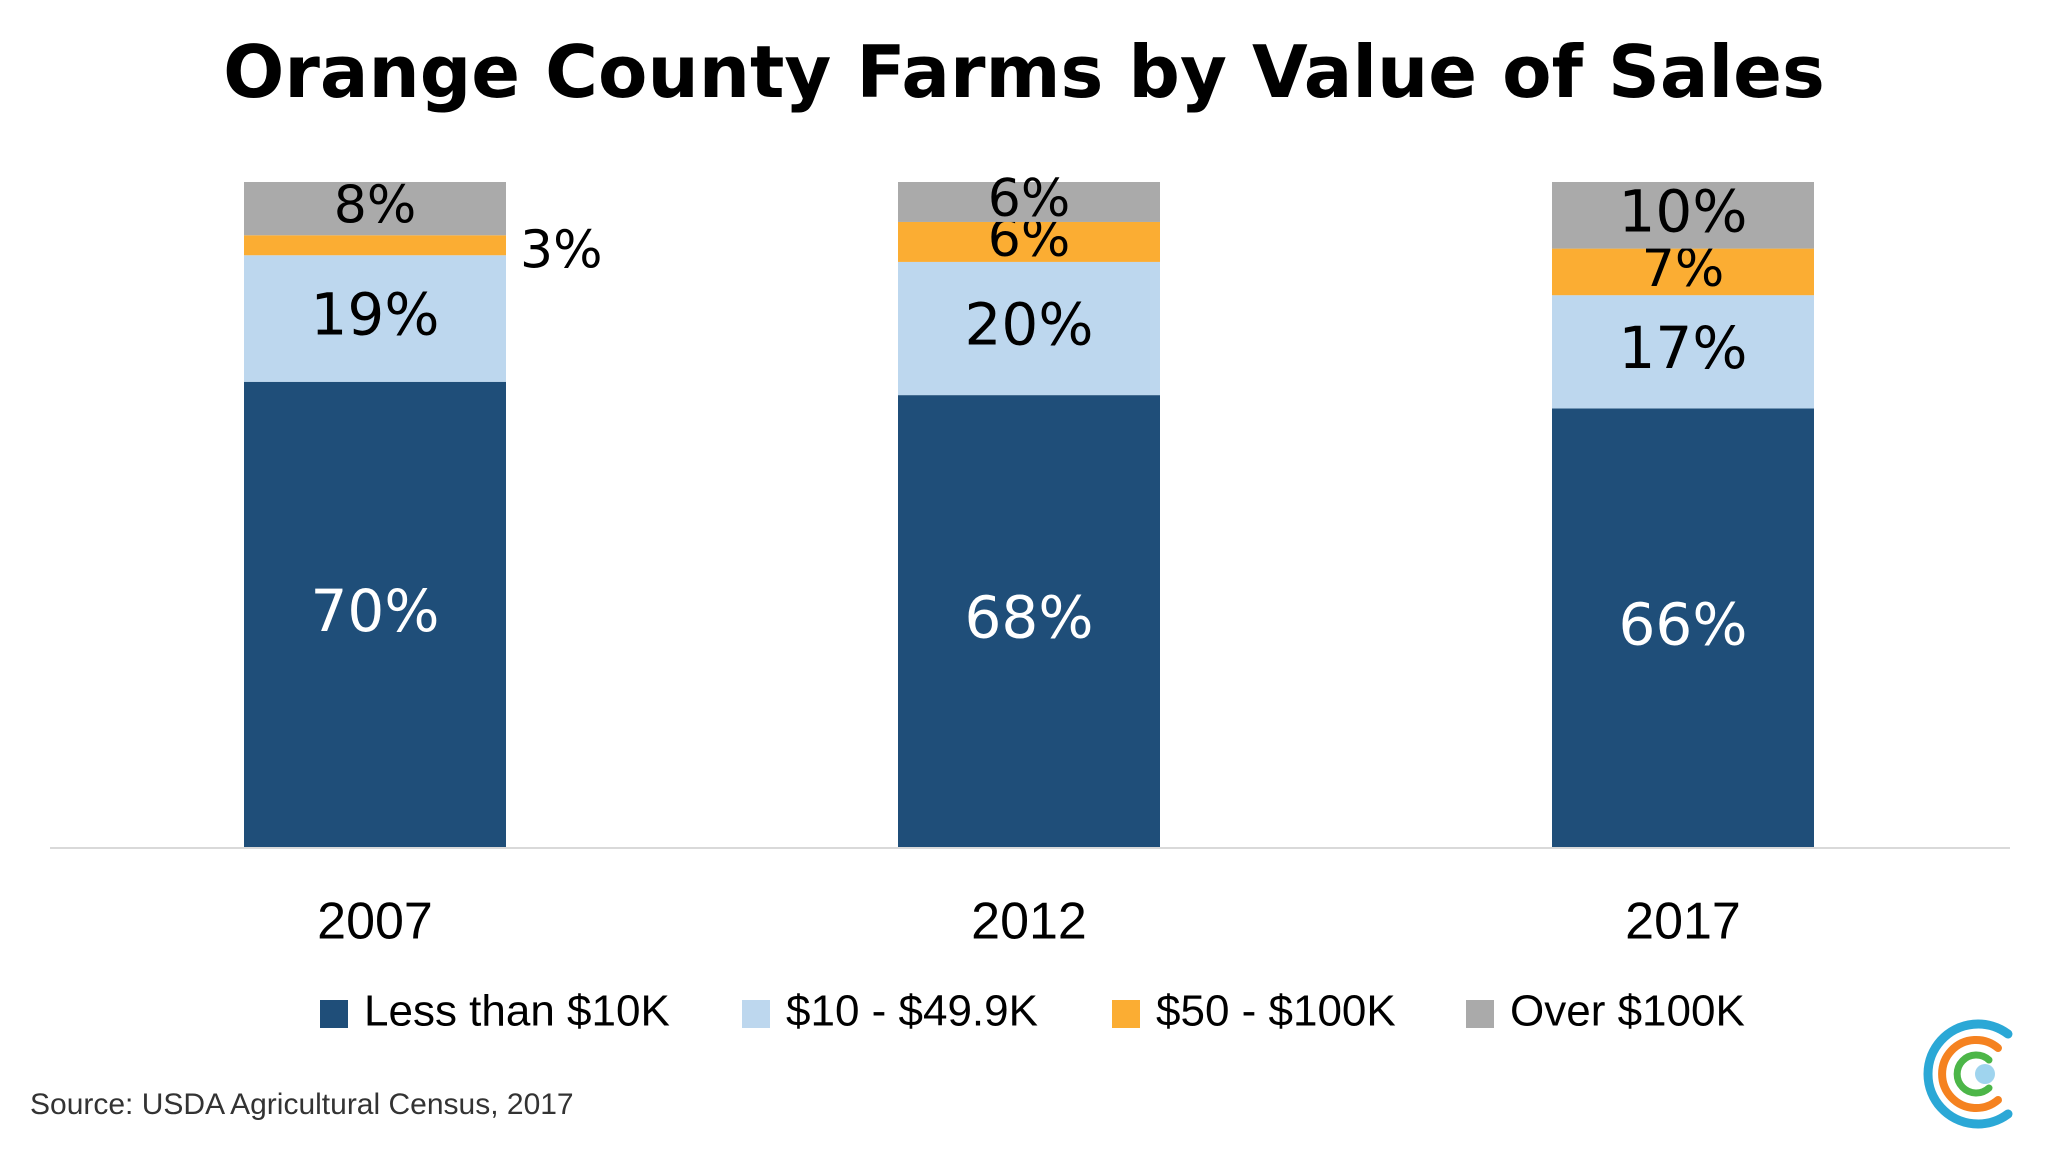 The height and width of the screenshot is (1152, 2048). I want to click on legend-item-1: $10 - $49.9K, so click(890, 1011).